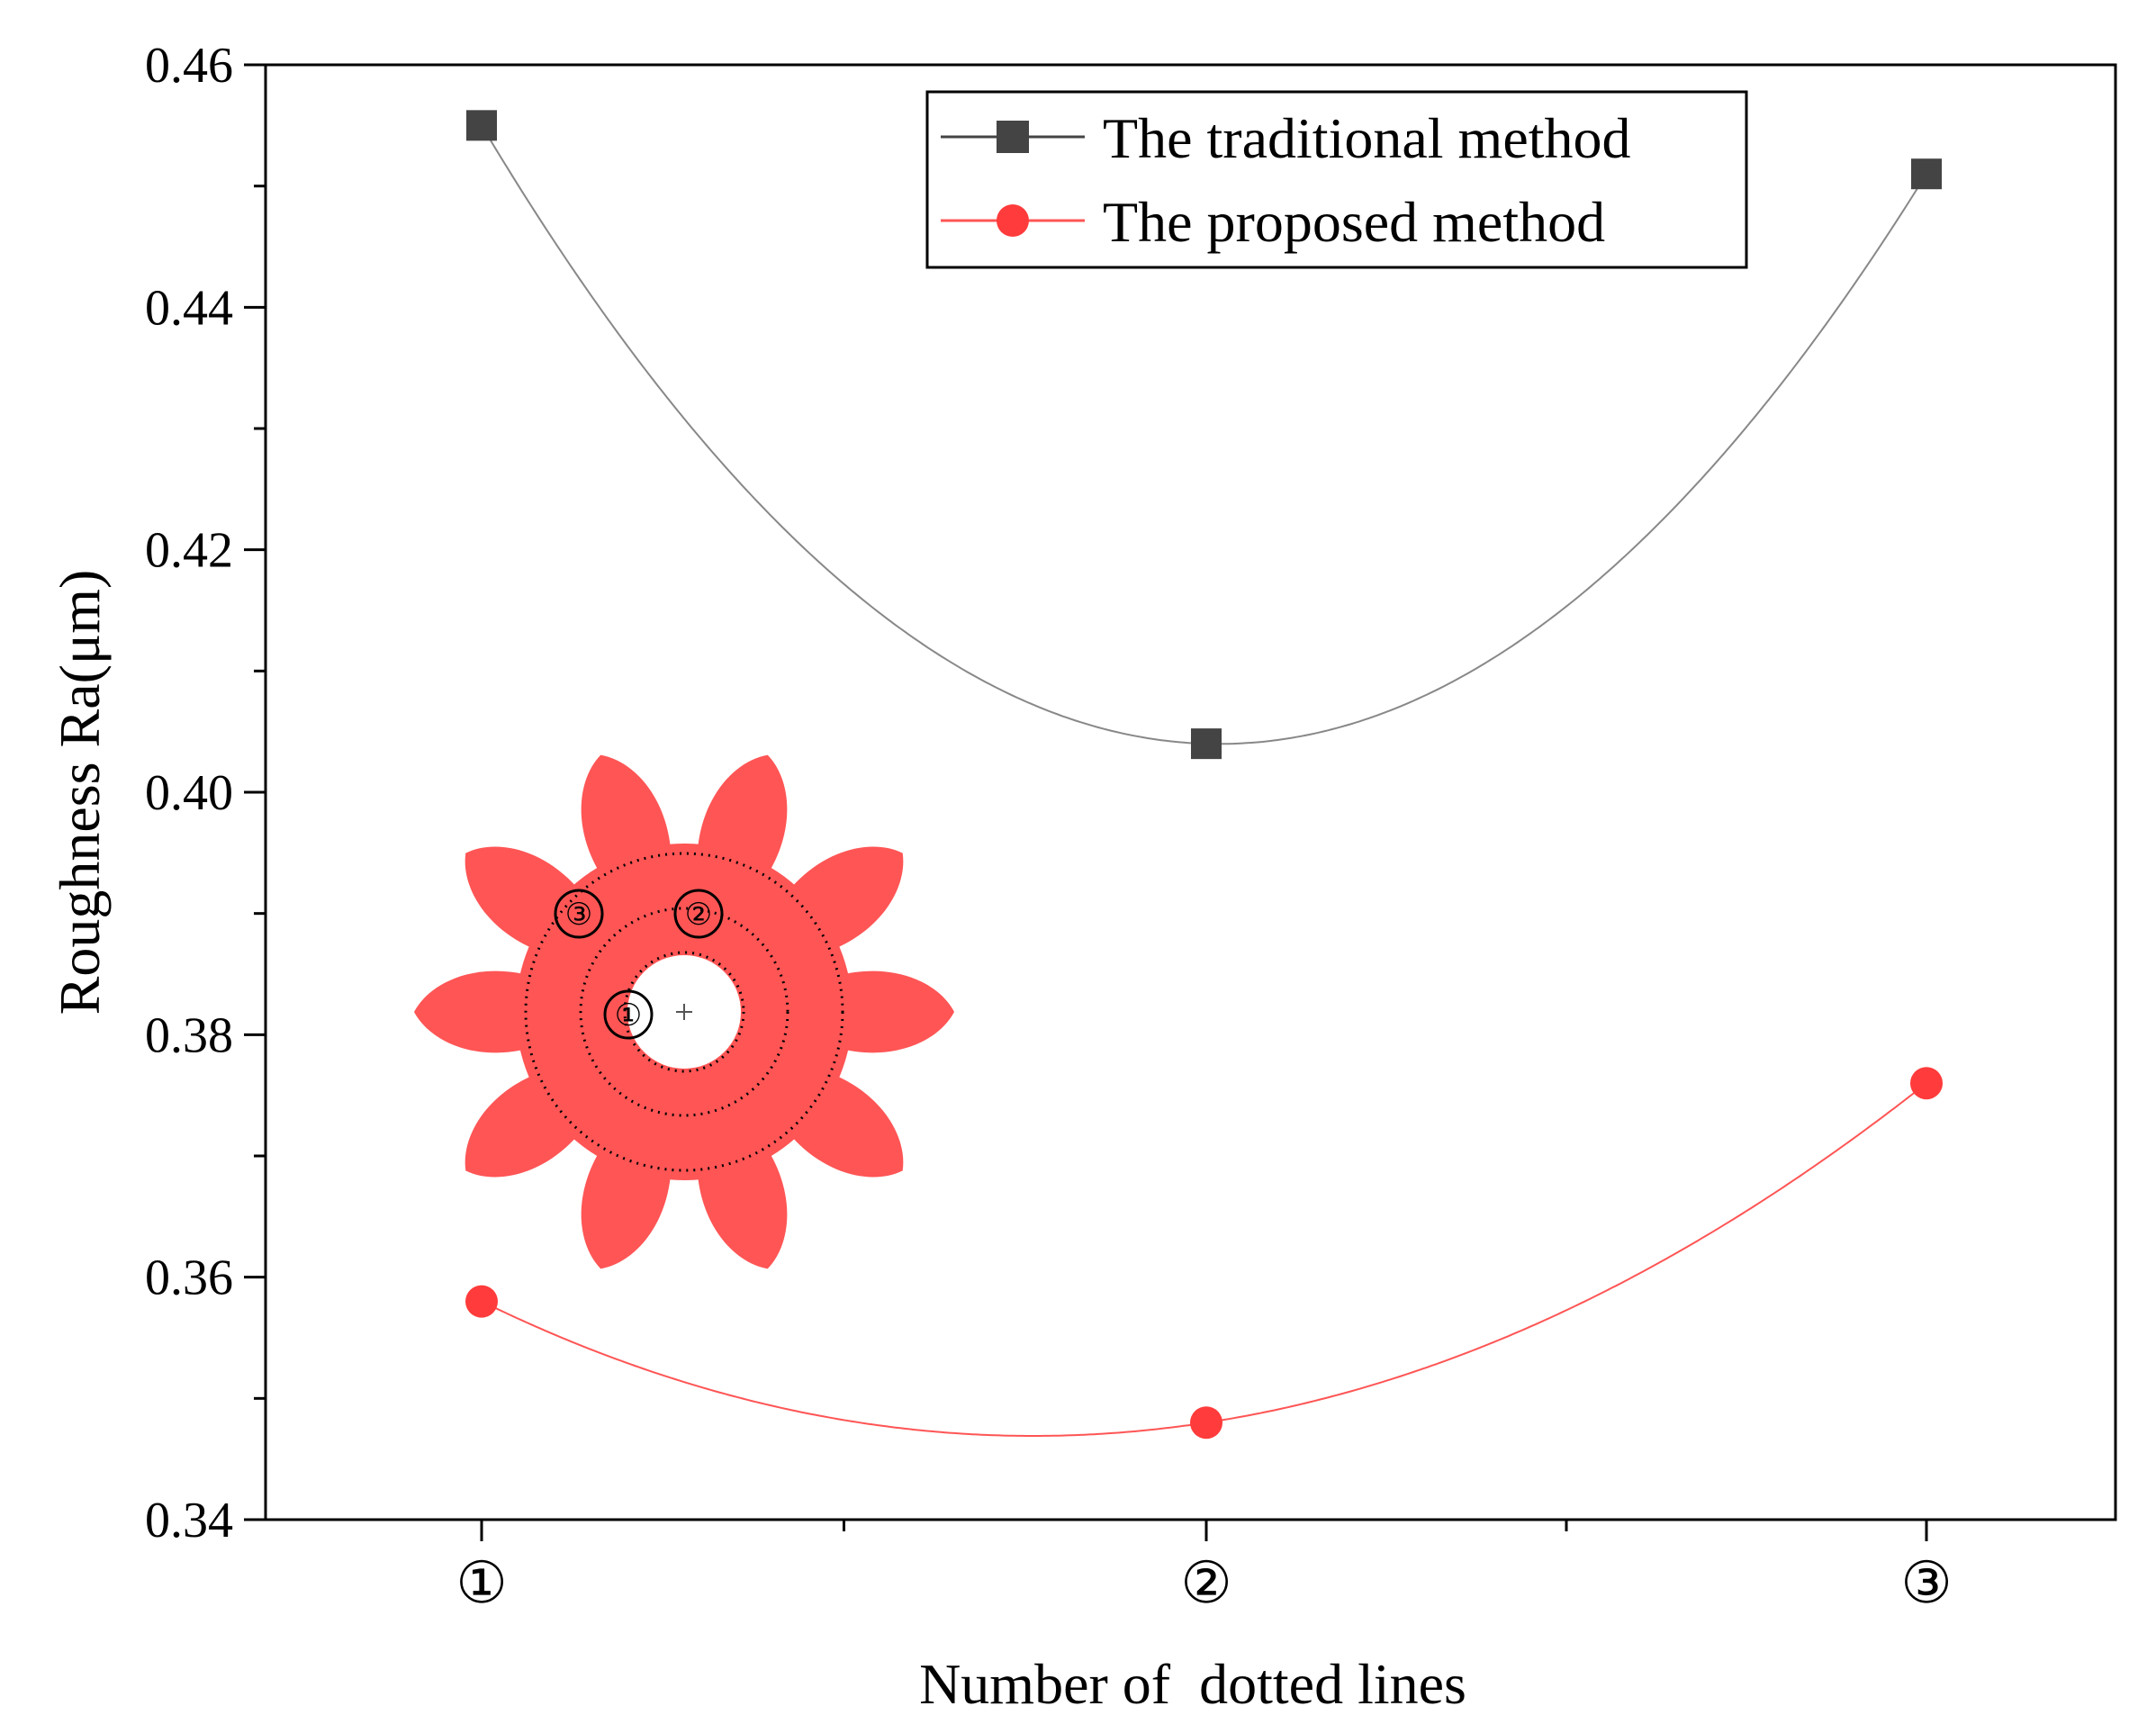  Describe the element at coordinates (189, 551) in the screenshot. I see `y-tick-label: 0.42` at that location.